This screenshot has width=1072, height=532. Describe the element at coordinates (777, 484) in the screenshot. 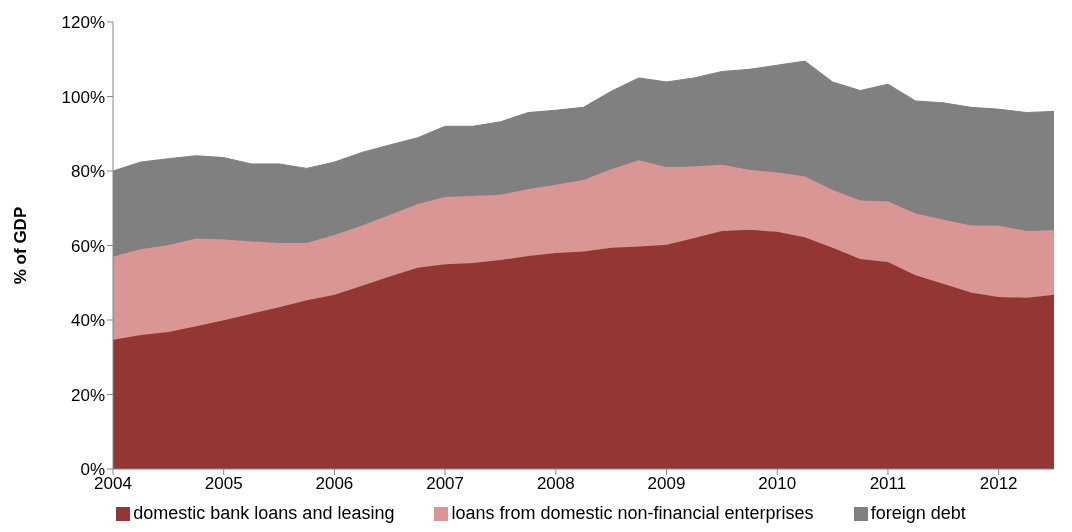

I see `x-tick-label: 2010` at that location.